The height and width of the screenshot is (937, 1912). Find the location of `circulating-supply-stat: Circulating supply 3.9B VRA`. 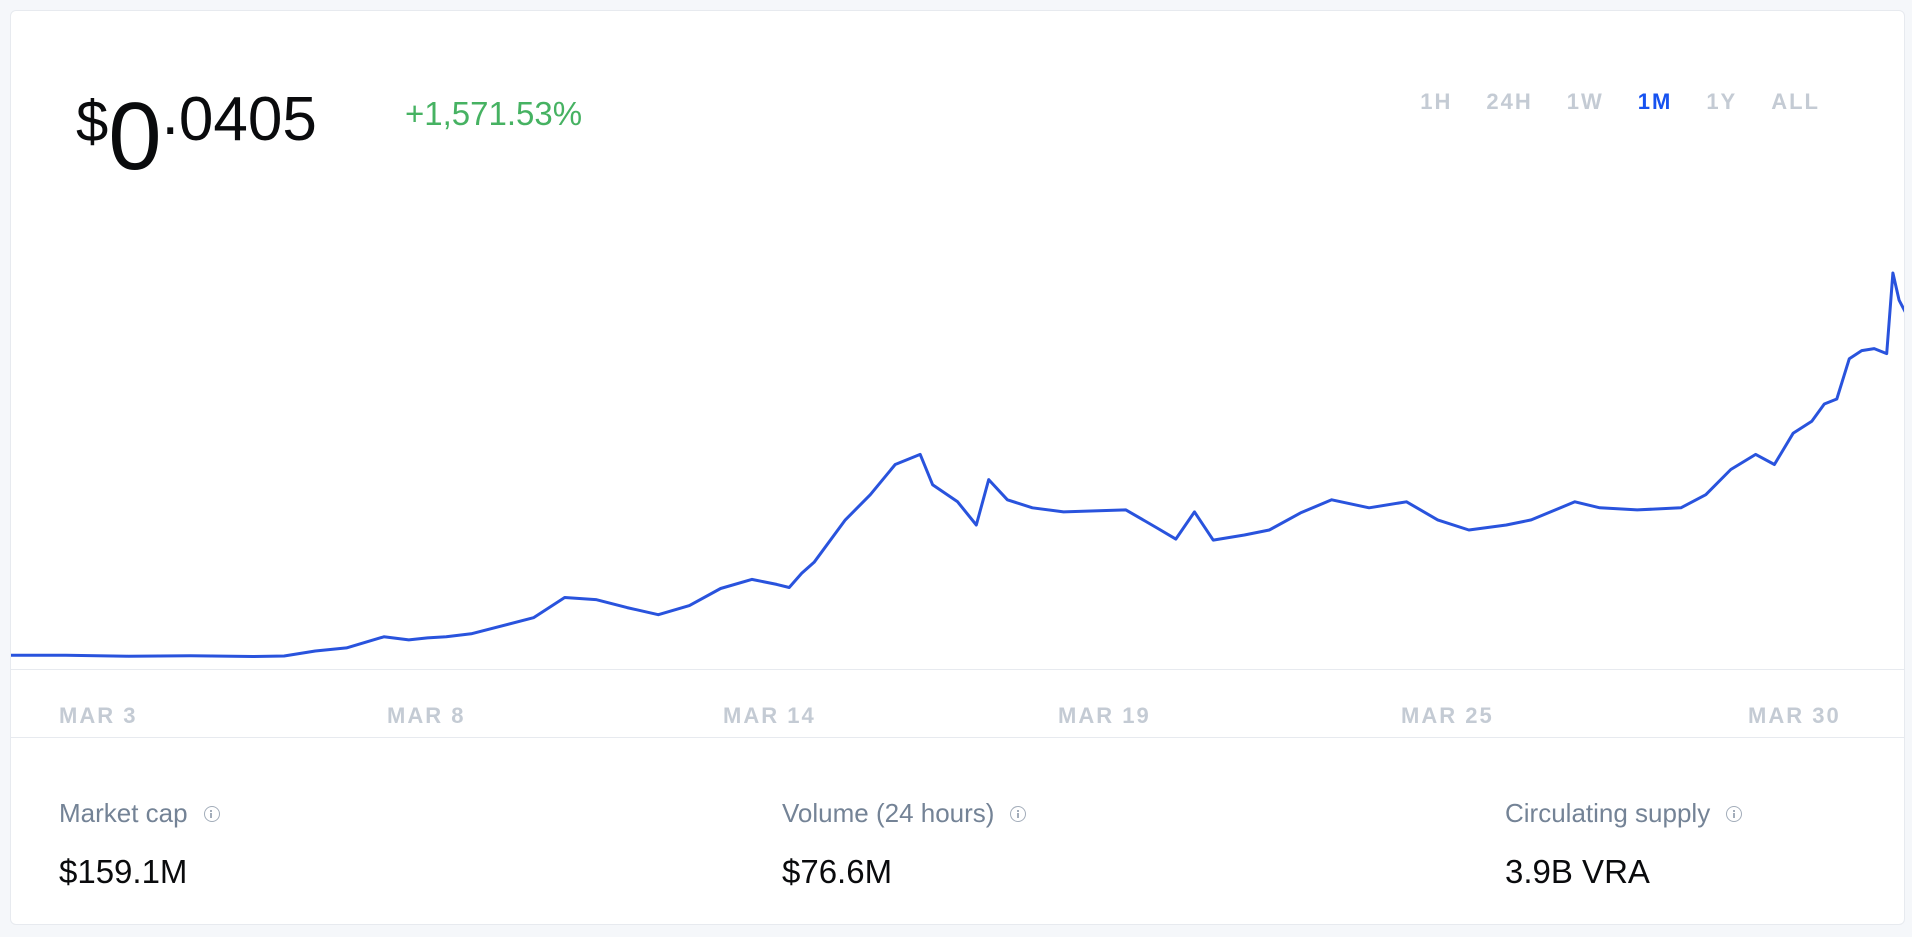

circulating-supply-stat: Circulating supply 3.9B VRA is located at coordinates (1624, 844).